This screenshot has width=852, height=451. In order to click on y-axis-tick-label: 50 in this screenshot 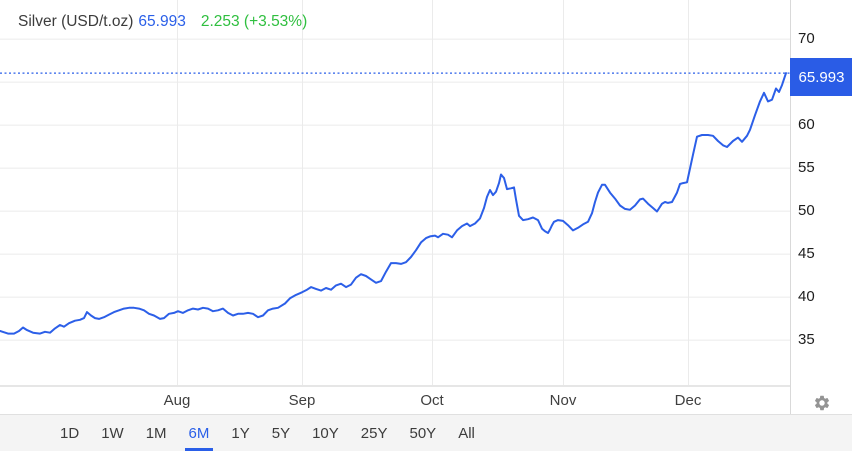, I will do `click(806, 210)`.